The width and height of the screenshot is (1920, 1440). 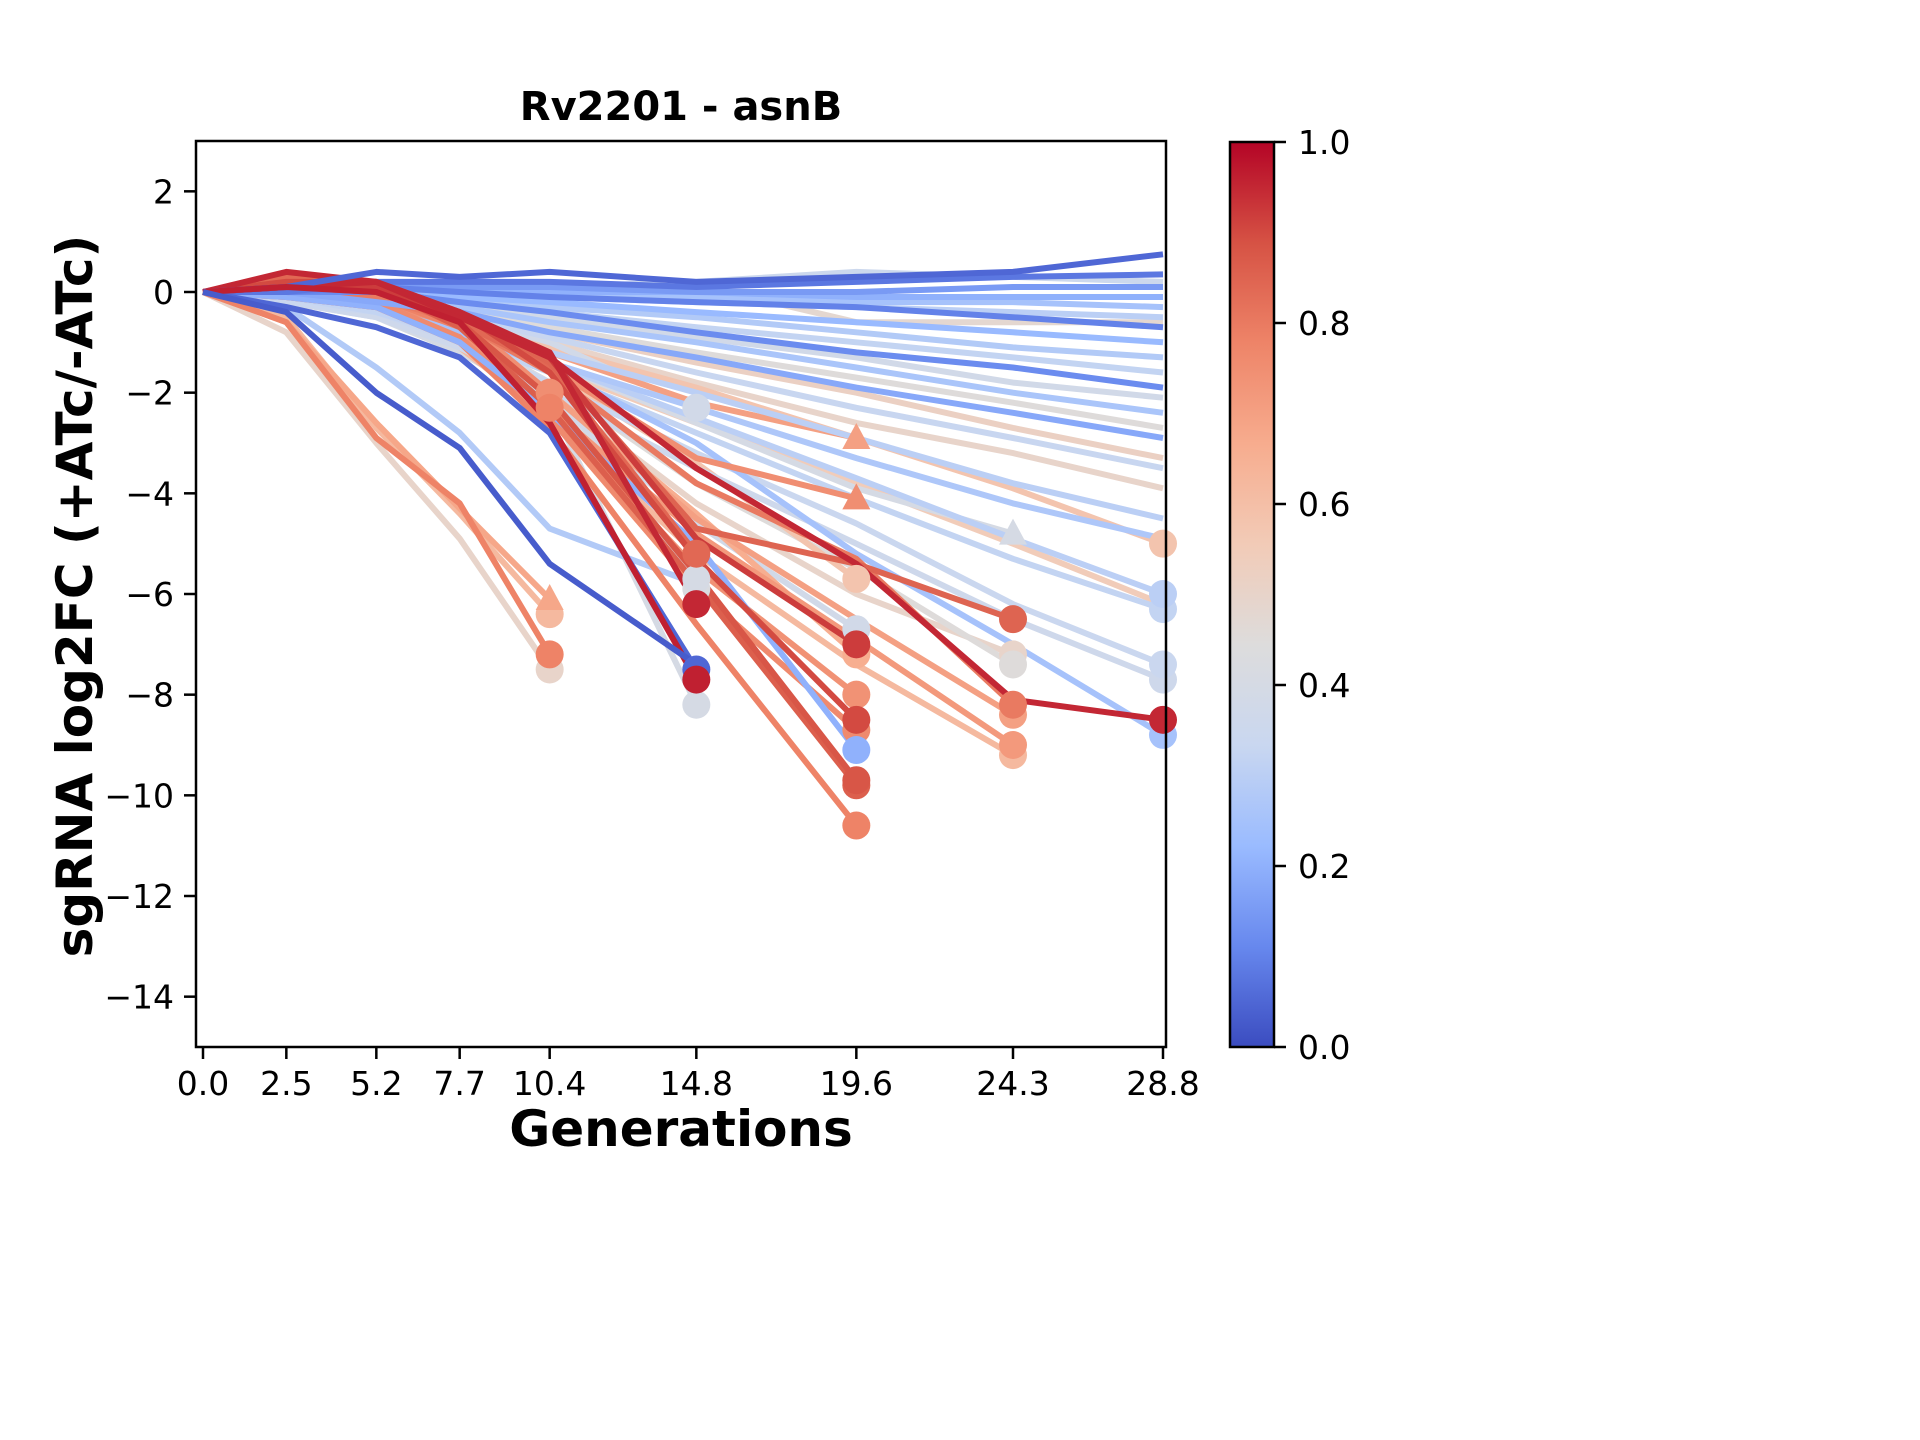 I want to click on x-tick-label: 24.3, so click(x=1012, y=1083).